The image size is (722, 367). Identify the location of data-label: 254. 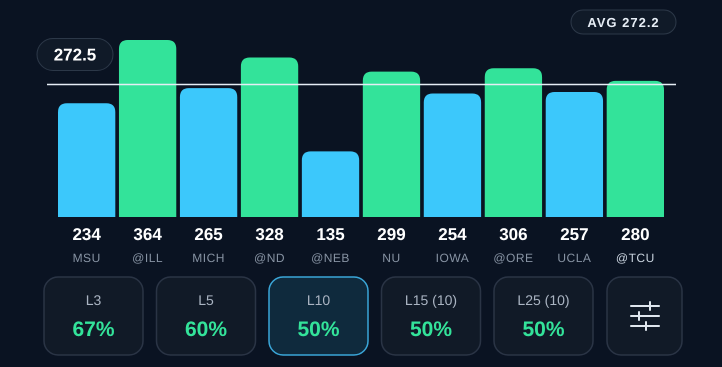
(453, 234).